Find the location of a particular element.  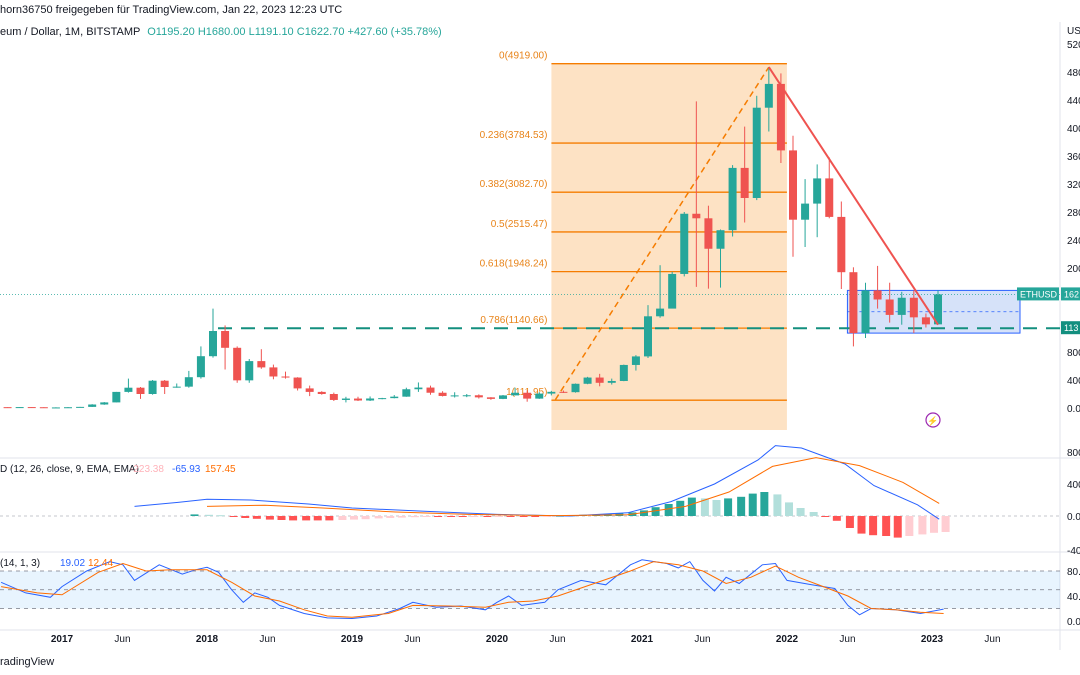

stoch-title: (14, 1, 3) is located at coordinates (20, 563).